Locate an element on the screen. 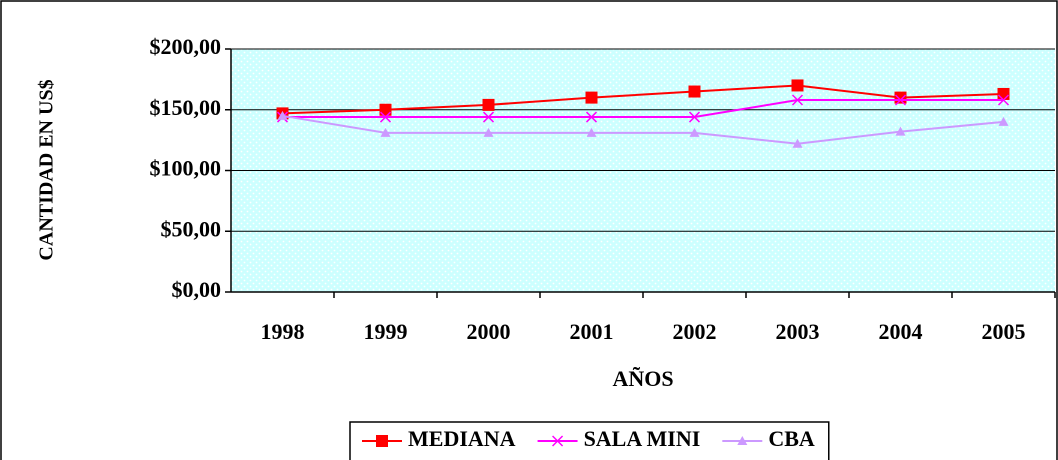 Image resolution: width=1058 pixels, height=460 pixels. y-tick-label: $50,00 is located at coordinates (191, 228).